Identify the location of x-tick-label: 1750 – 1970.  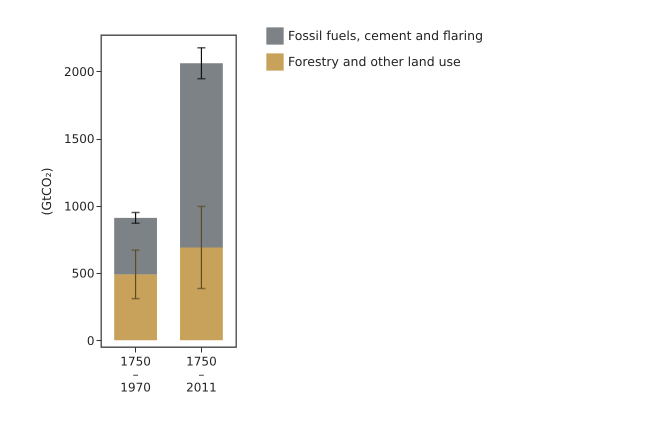
(135, 374).